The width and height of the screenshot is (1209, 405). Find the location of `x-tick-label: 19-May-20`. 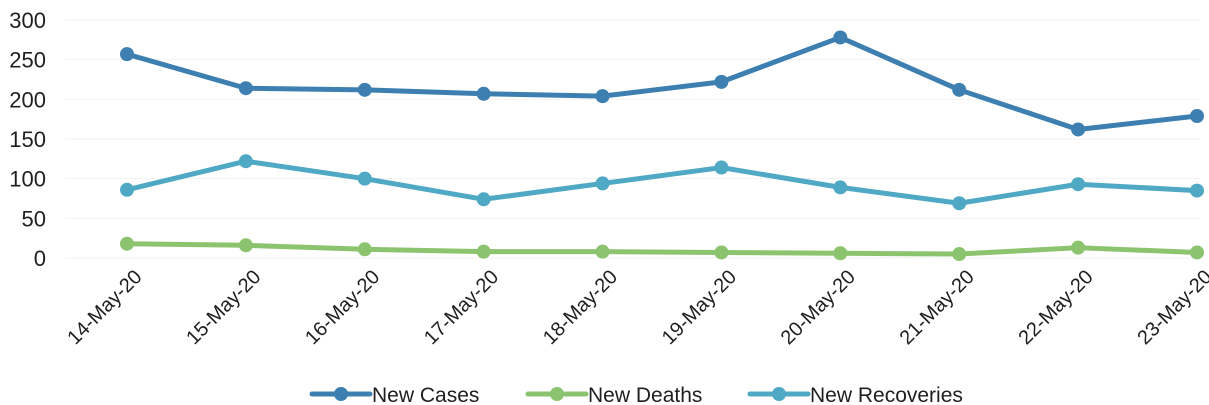

x-tick-label: 19-May-20 is located at coordinates (699, 307).